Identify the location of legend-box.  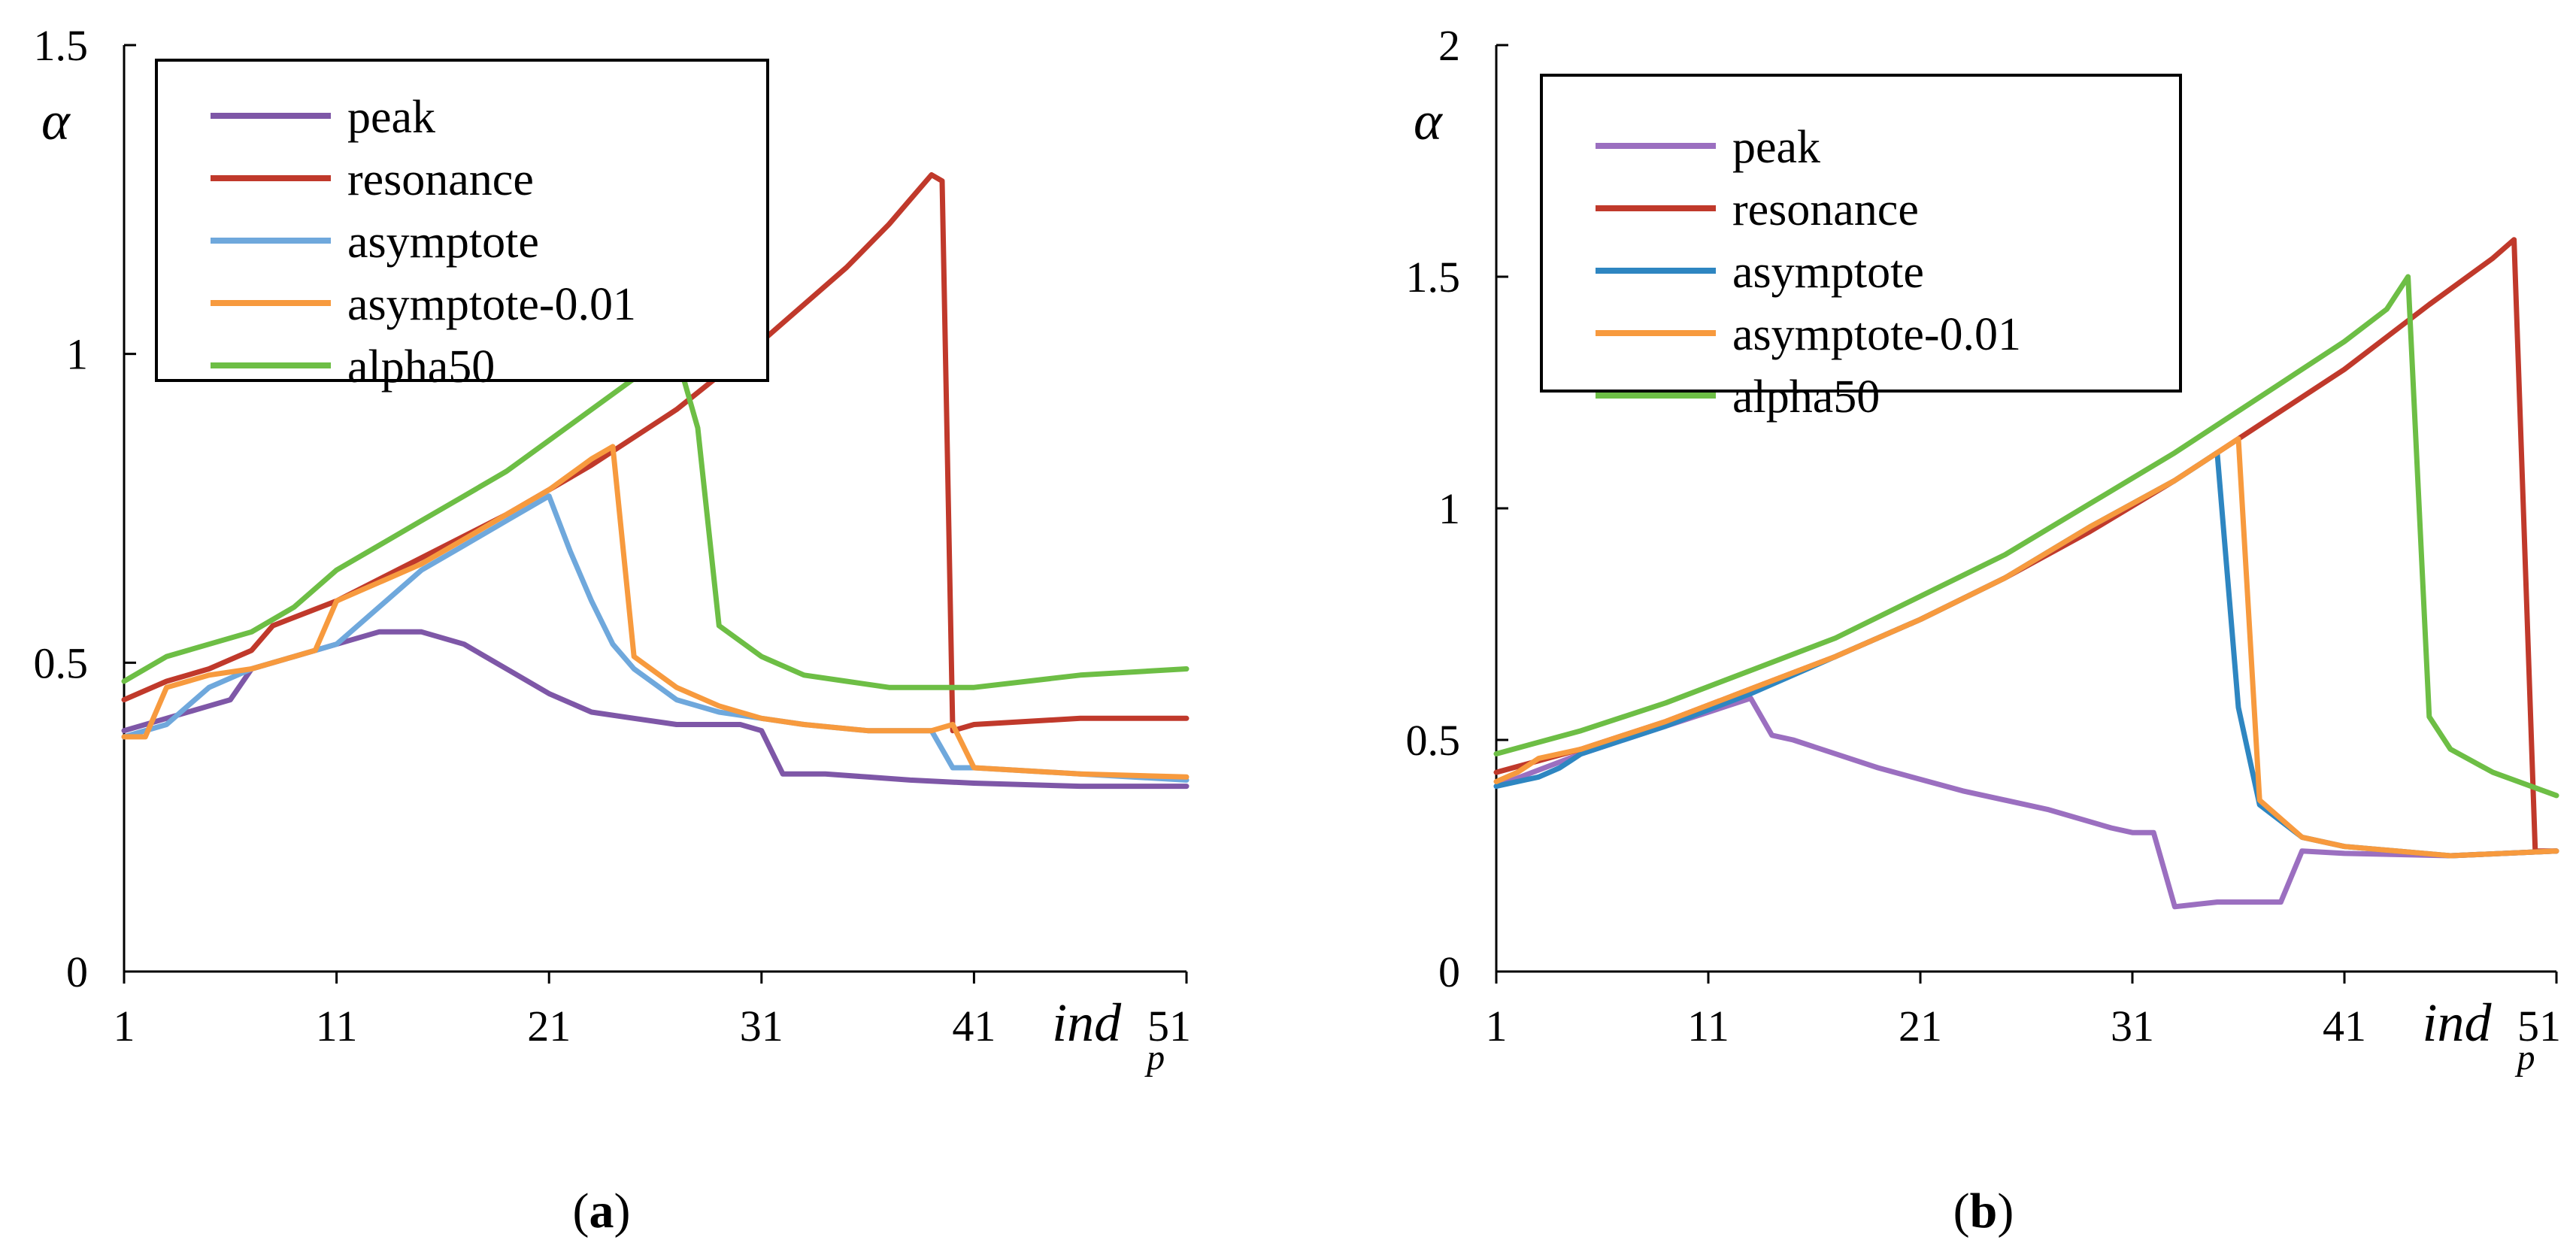
(1861, 234).